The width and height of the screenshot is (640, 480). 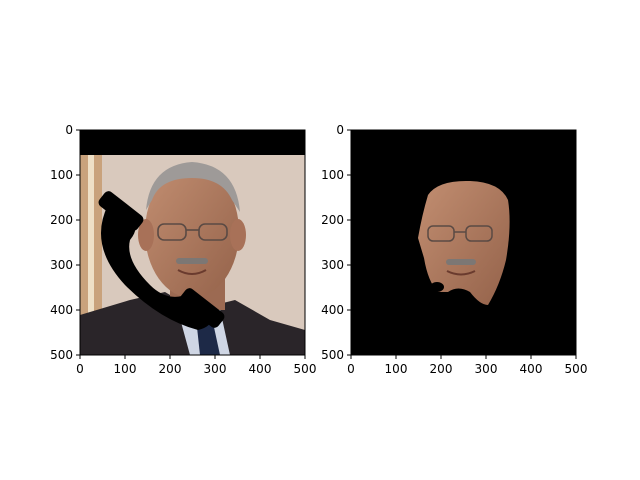 What do you see at coordinates (146, 235) in the screenshot?
I see `left-ear` at bounding box center [146, 235].